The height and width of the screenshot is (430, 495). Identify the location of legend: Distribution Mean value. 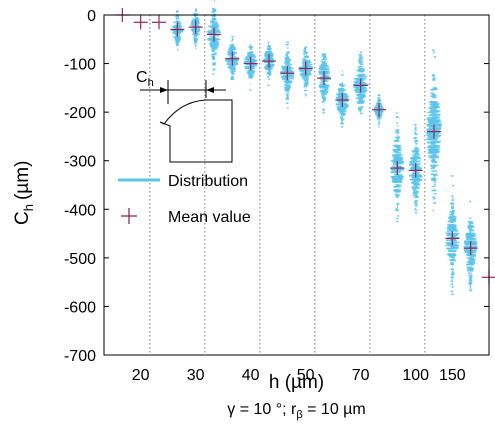
(184, 199).